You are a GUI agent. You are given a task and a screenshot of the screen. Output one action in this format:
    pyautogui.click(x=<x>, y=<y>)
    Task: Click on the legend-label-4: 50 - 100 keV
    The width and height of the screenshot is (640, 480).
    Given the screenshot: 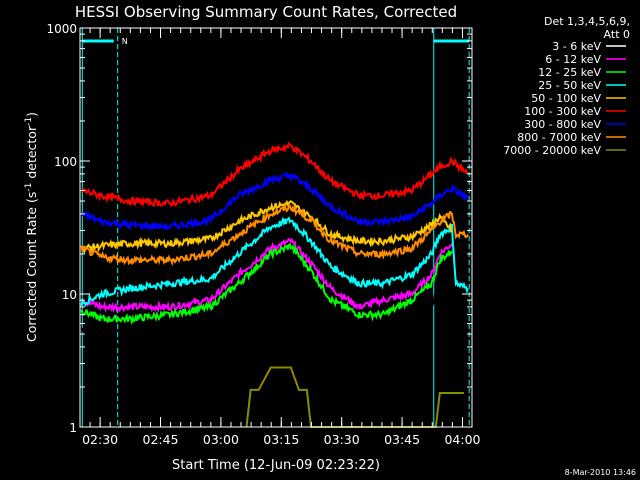 What is the action you would take?
    pyautogui.click(x=566, y=98)
    